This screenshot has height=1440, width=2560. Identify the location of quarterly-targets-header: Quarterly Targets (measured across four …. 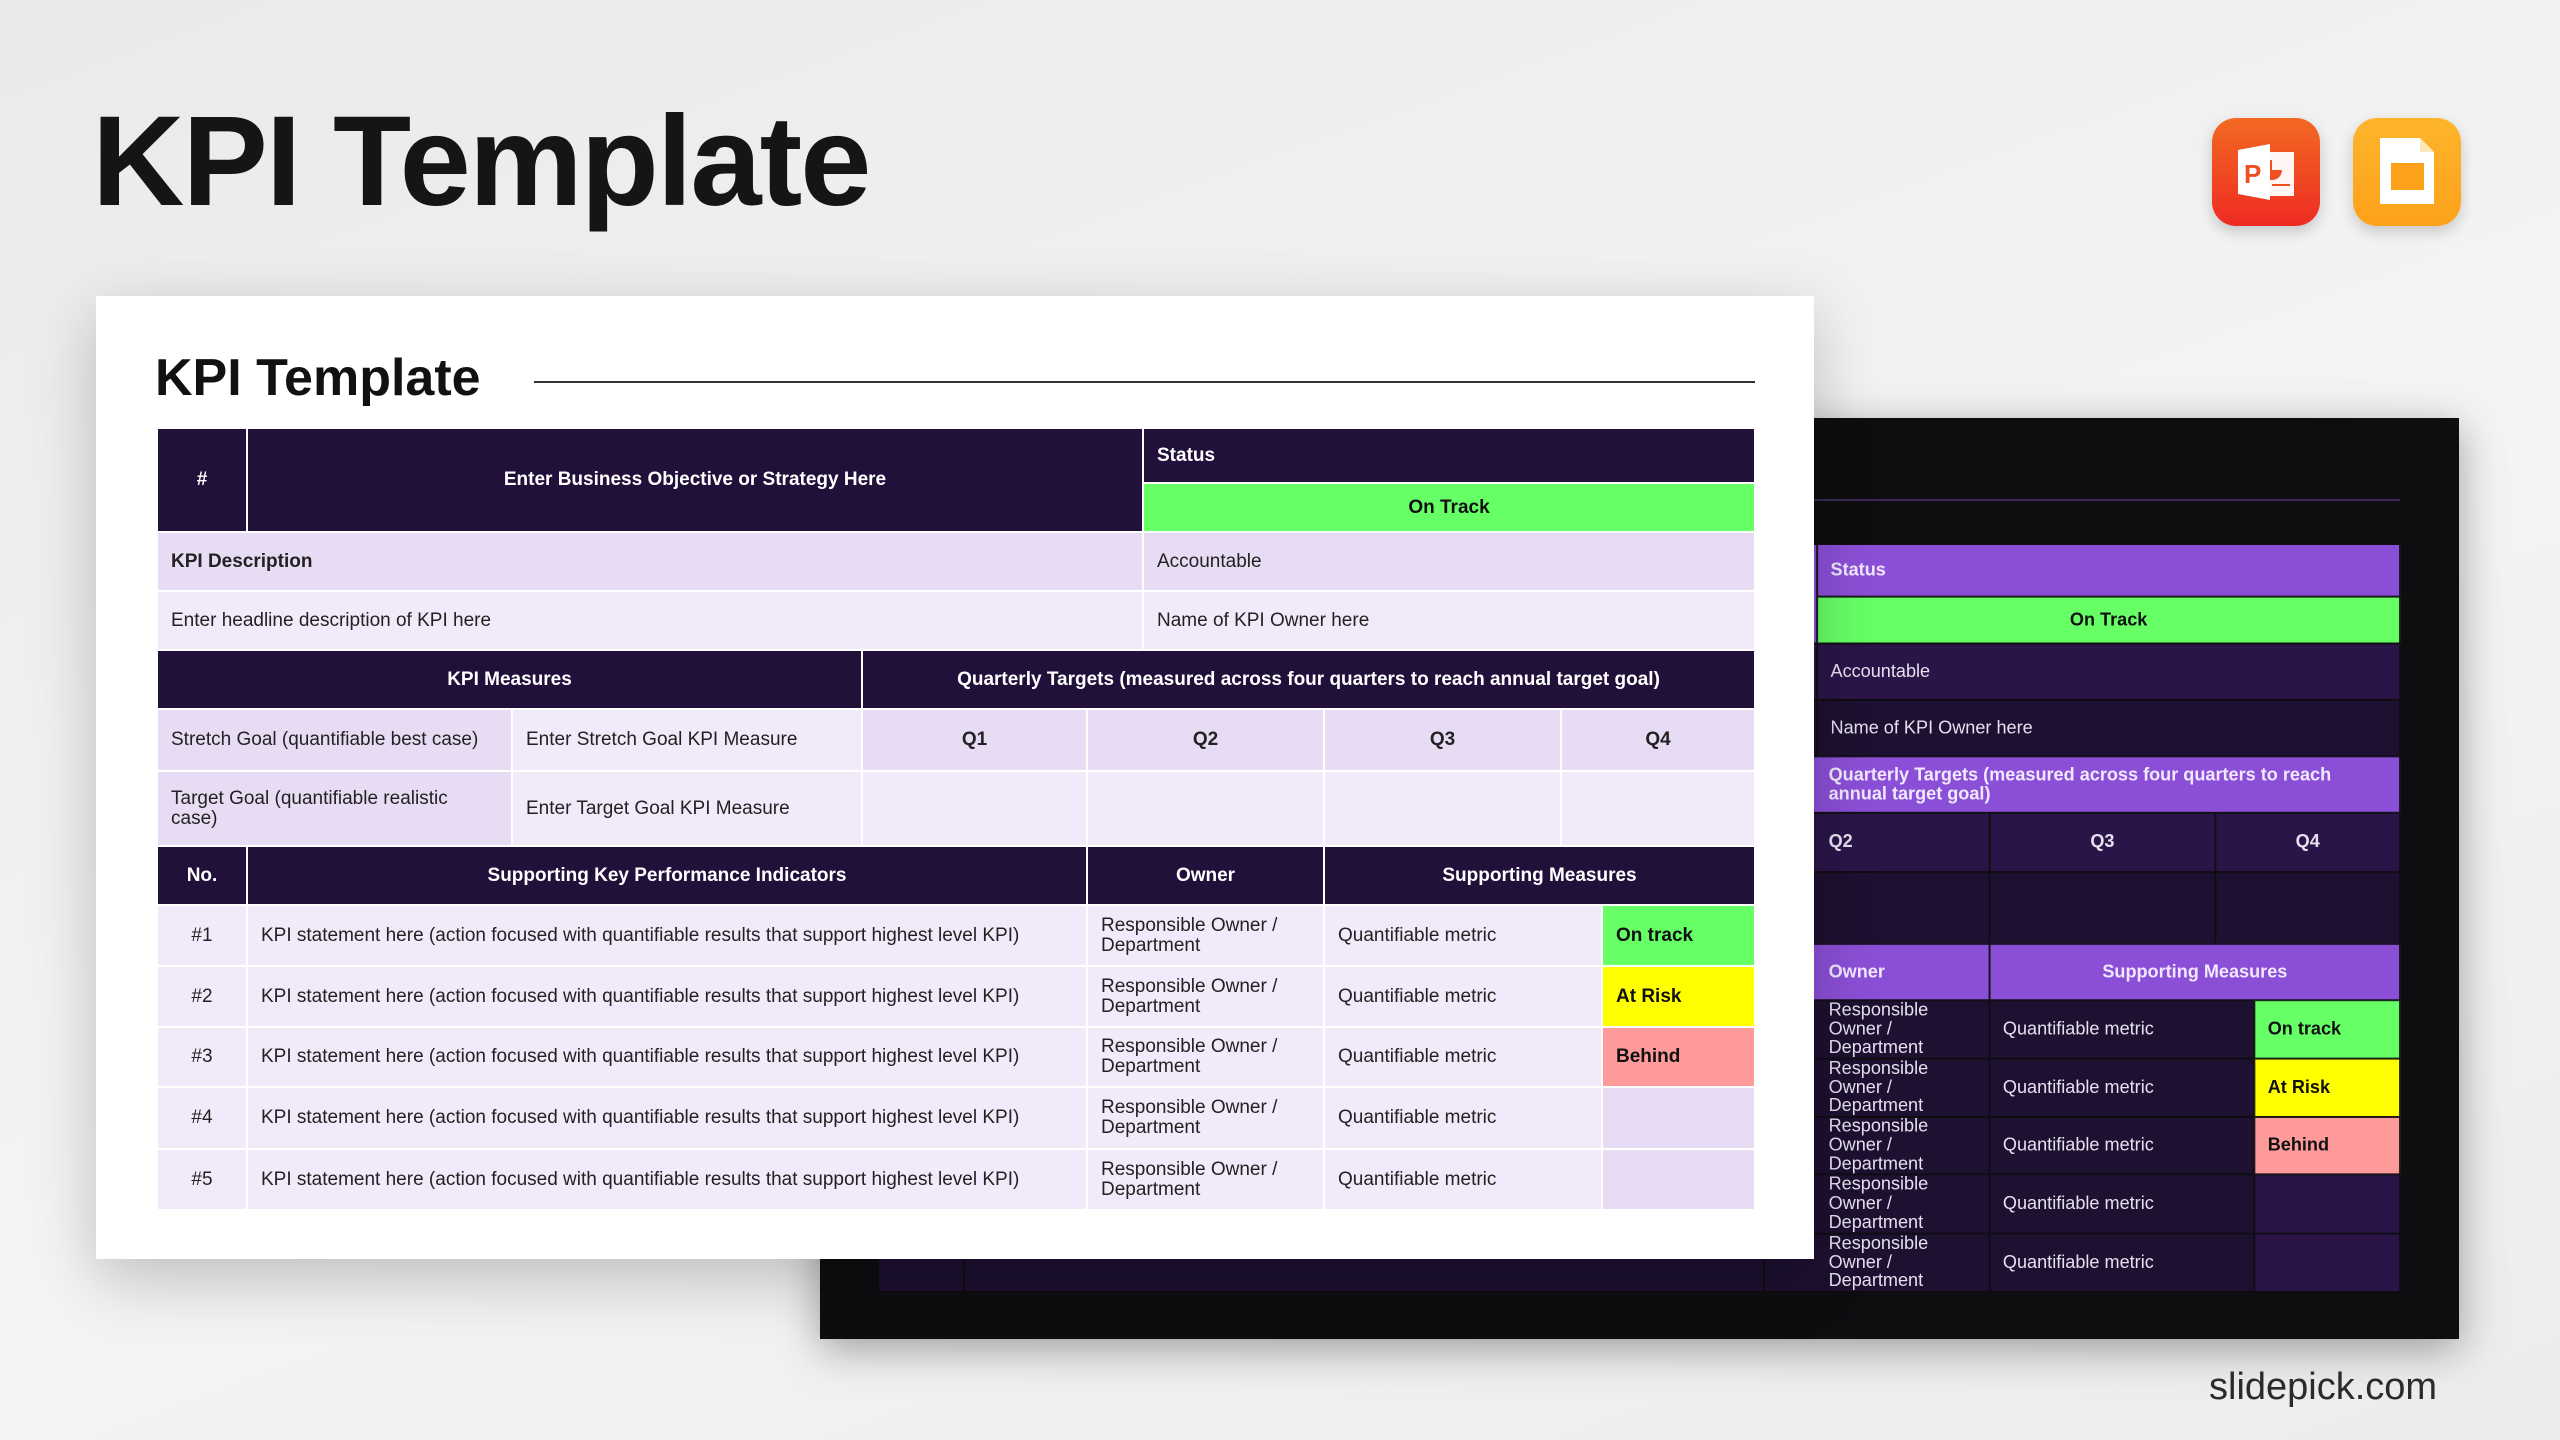
(1308, 679).